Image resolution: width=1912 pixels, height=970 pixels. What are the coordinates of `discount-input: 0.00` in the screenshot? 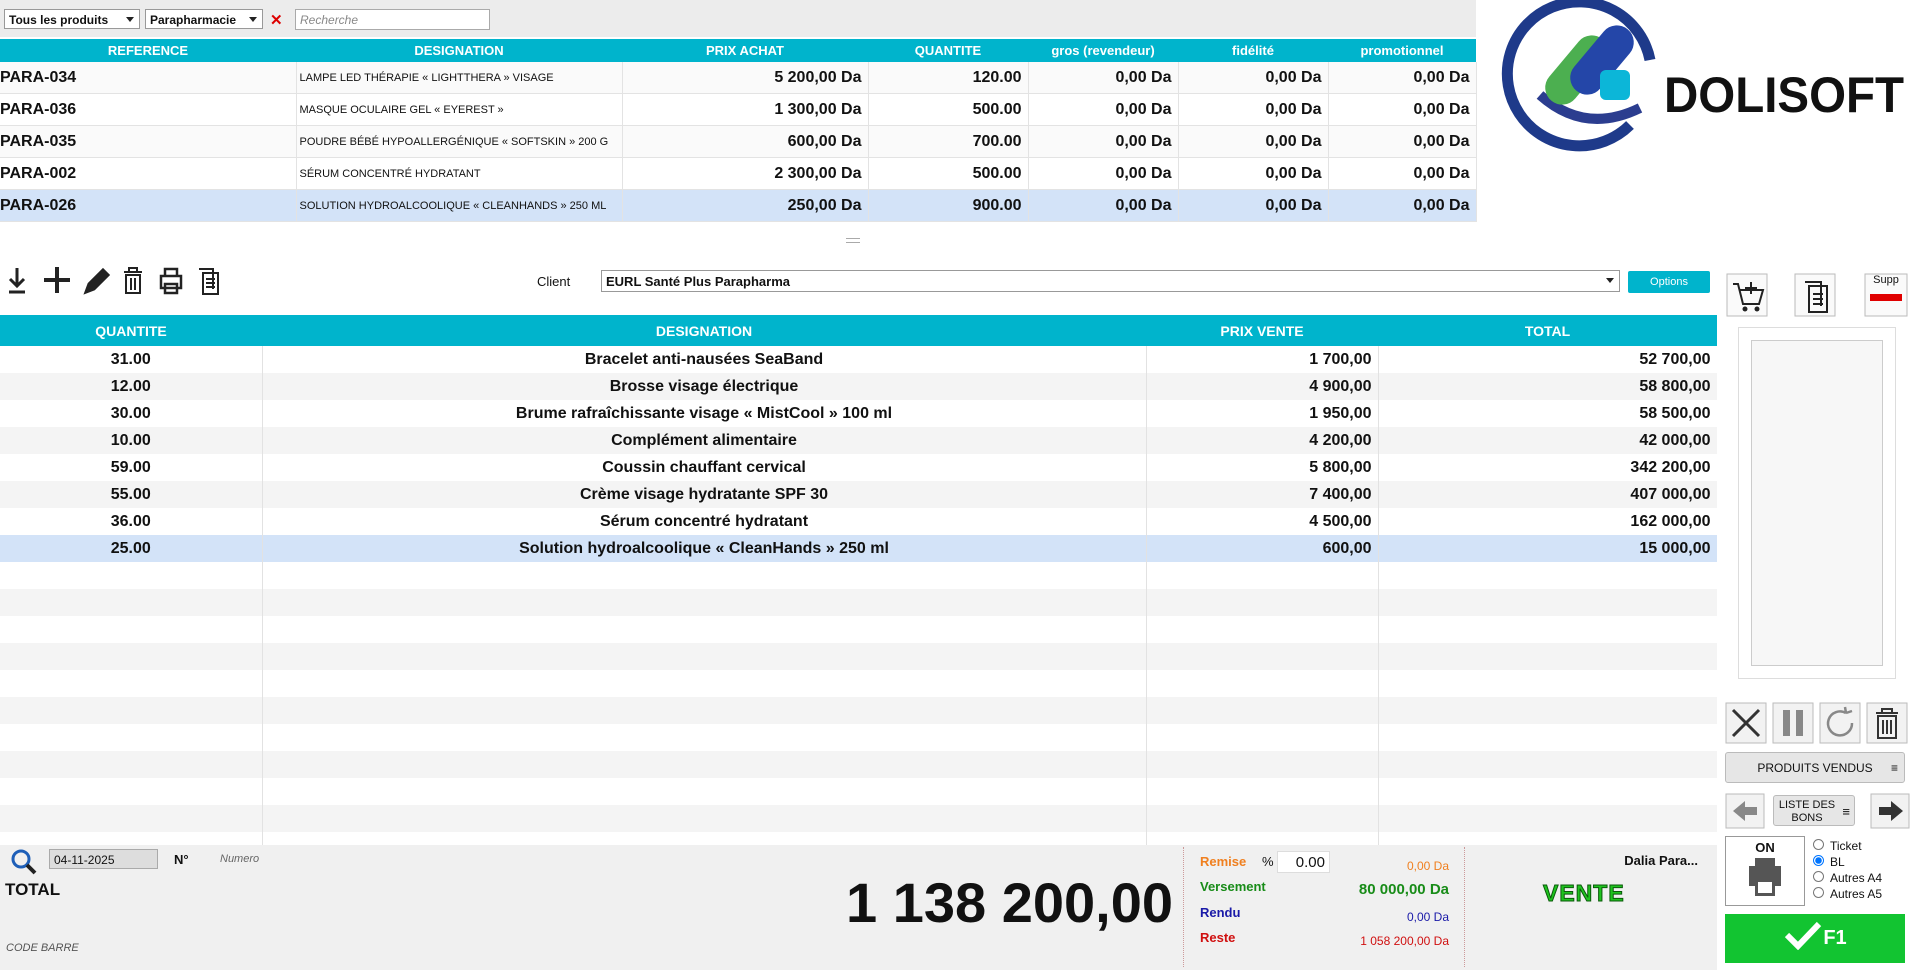 It's located at (1303, 862).